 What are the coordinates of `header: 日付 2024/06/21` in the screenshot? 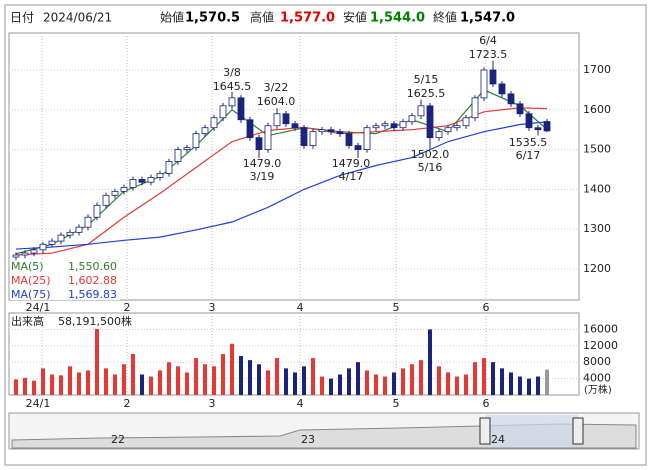 It's located at (61, 18).